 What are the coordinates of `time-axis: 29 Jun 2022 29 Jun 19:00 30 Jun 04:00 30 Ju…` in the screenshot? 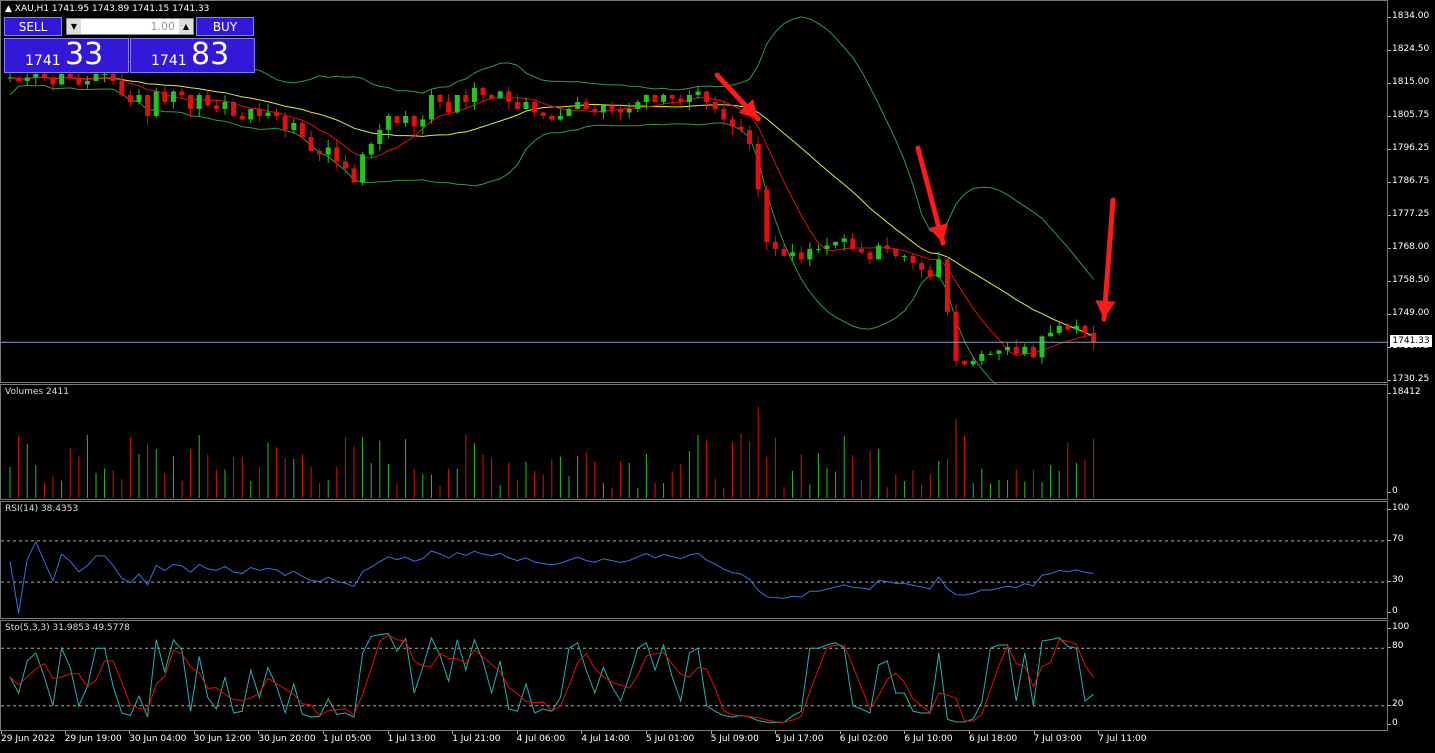 It's located at (694, 742).